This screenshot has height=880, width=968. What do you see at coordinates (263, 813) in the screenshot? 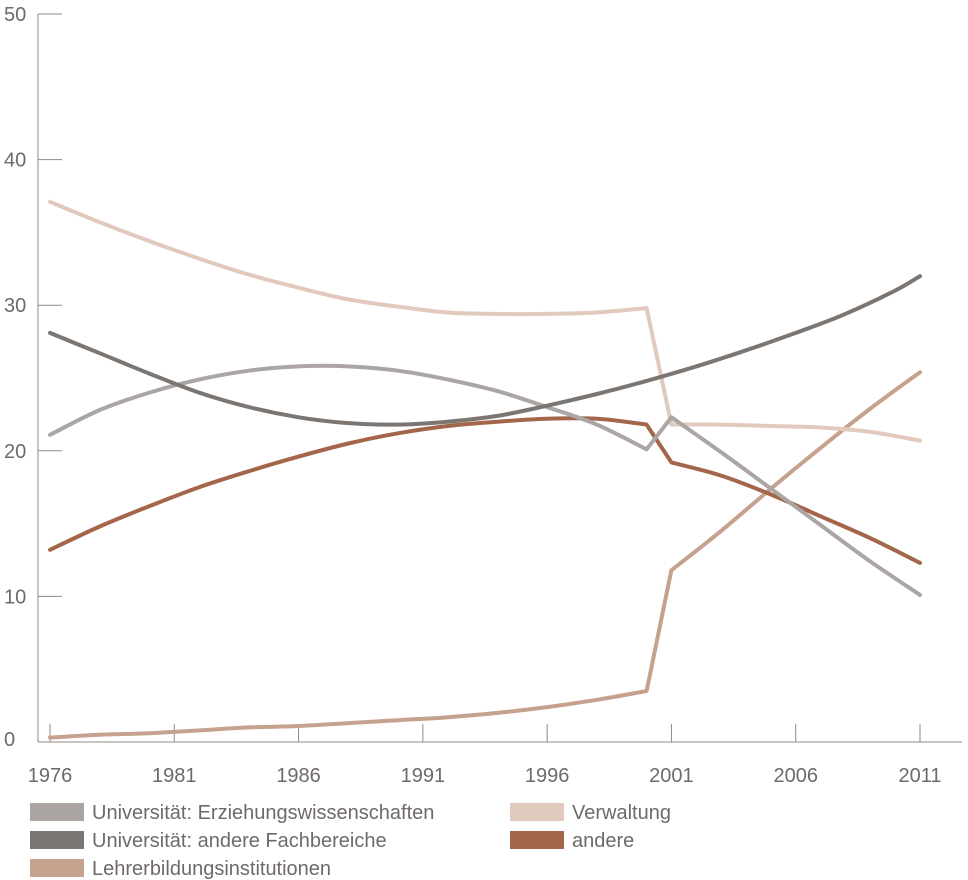
I see `legend-label-0: Universität: Erziehungswissenschaften` at bounding box center [263, 813].